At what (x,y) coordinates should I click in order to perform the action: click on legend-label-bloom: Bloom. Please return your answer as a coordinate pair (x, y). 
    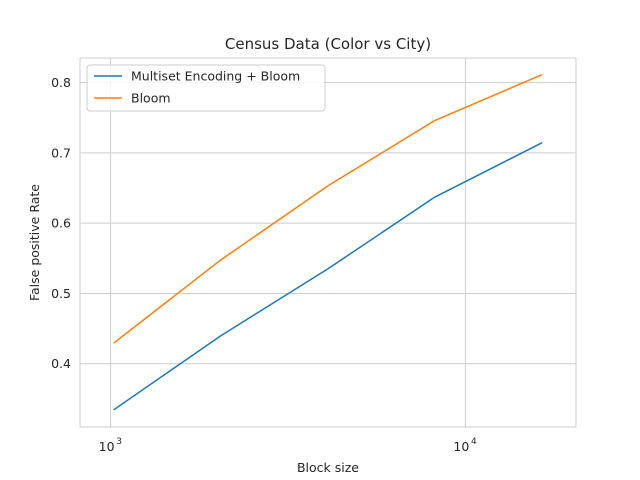
    Looking at the image, I should click on (151, 98).